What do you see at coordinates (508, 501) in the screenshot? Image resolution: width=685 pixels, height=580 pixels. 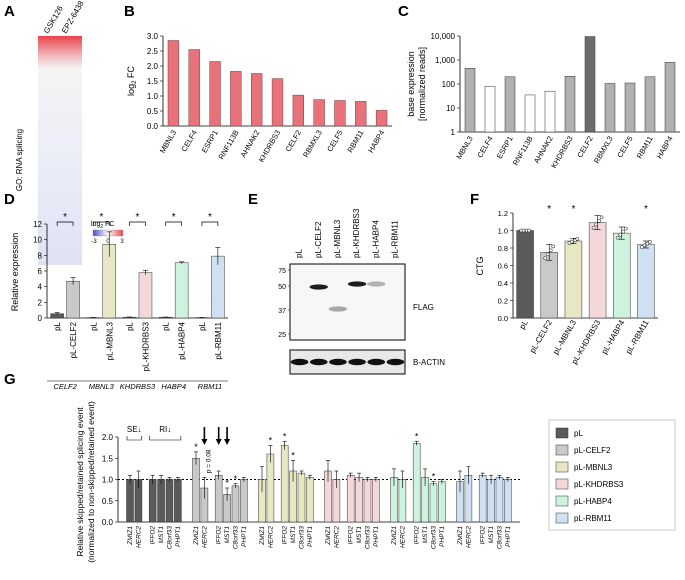 I see `bar-pl-rbm11-phpt1` at bounding box center [508, 501].